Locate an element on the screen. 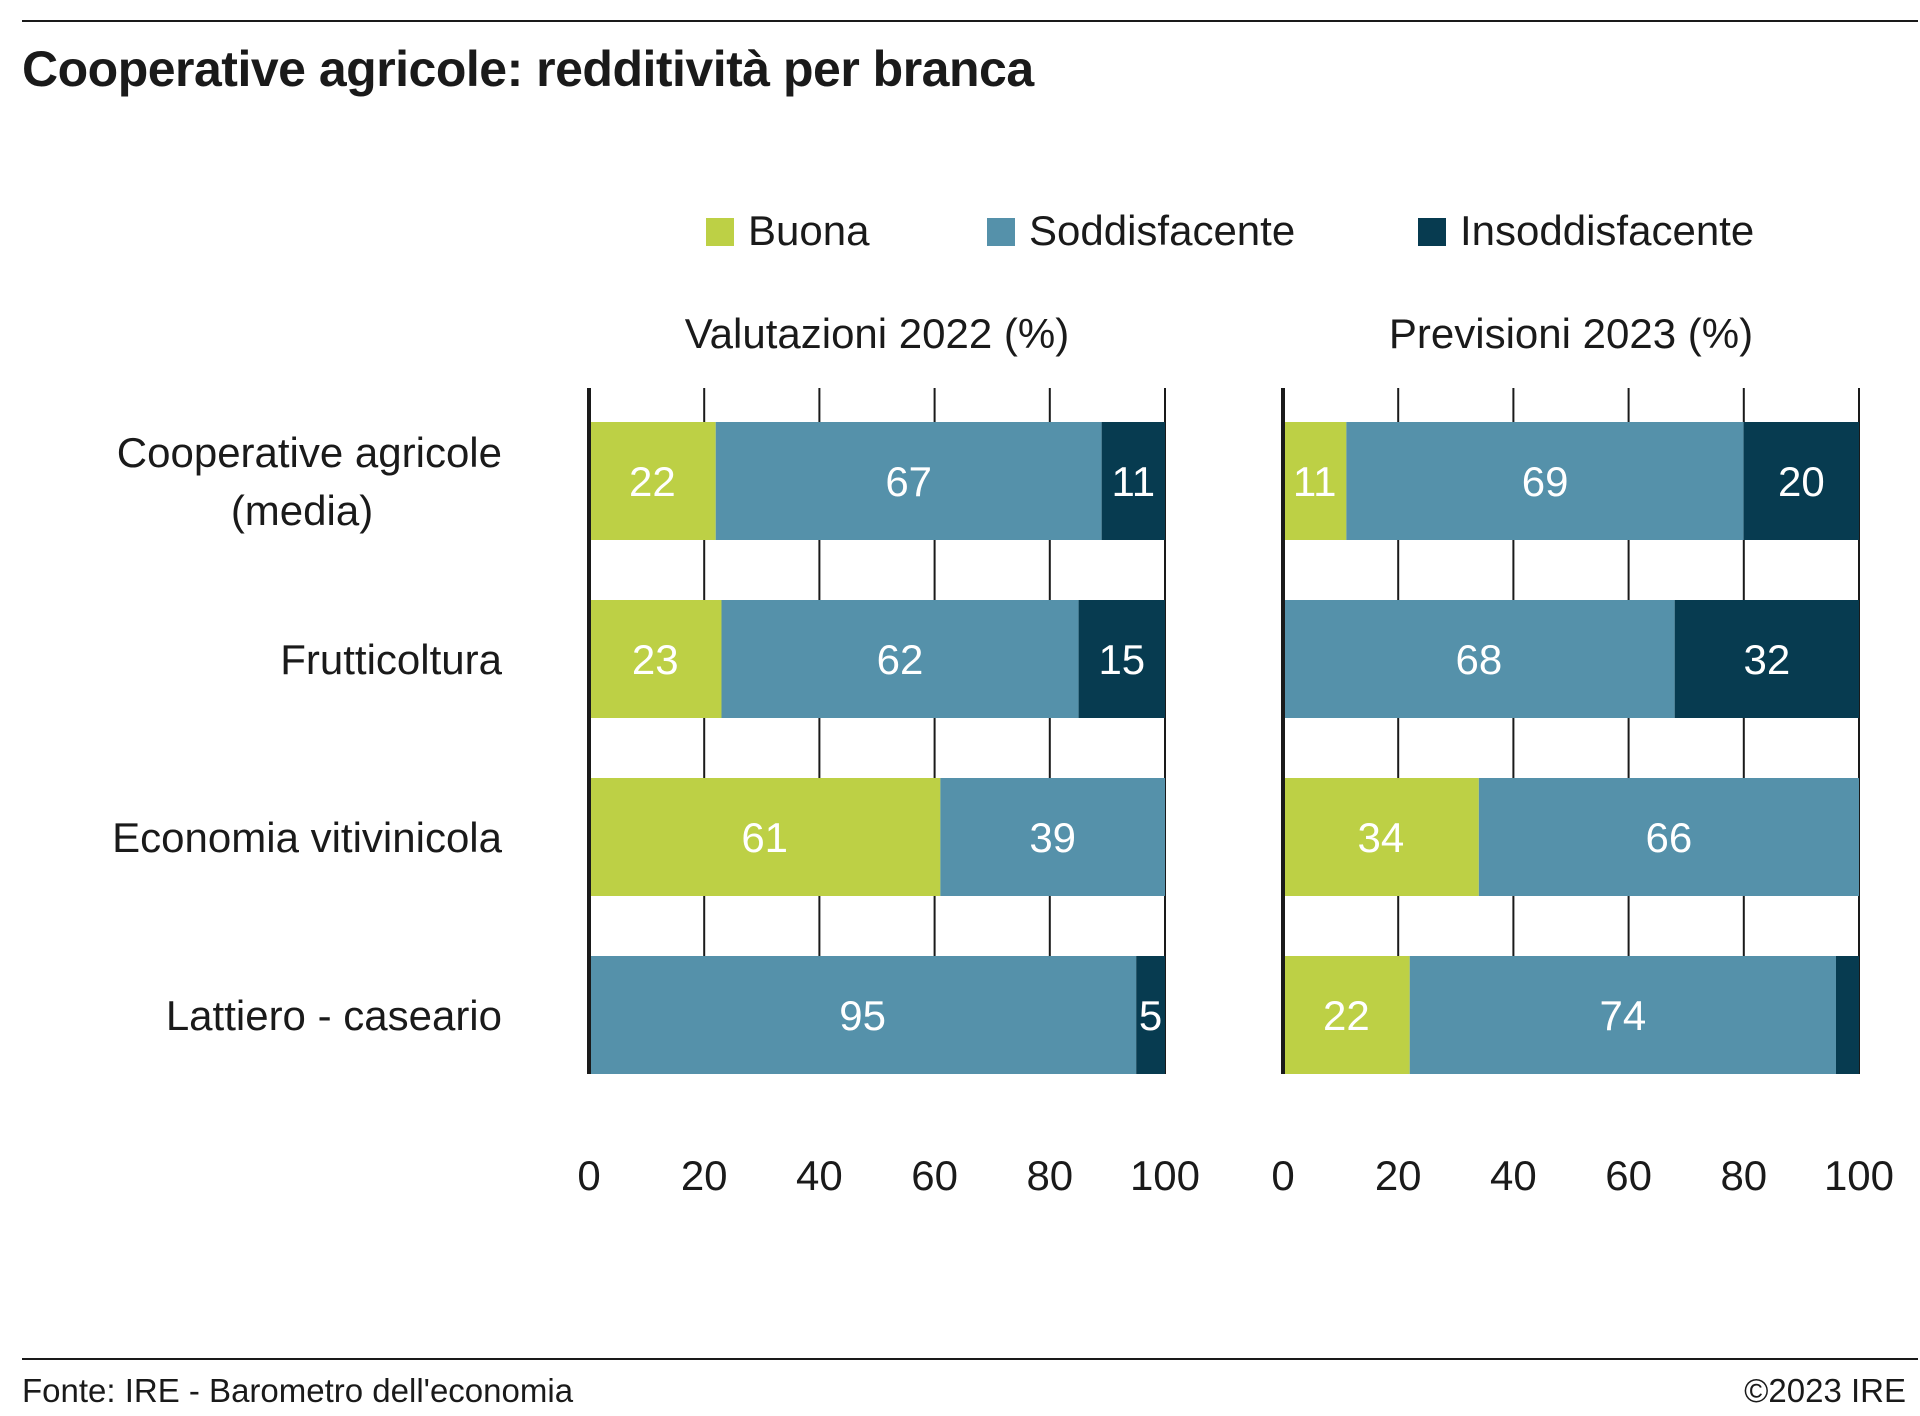 The height and width of the screenshot is (1416, 1920). data-label: 20 is located at coordinates (1801, 481).